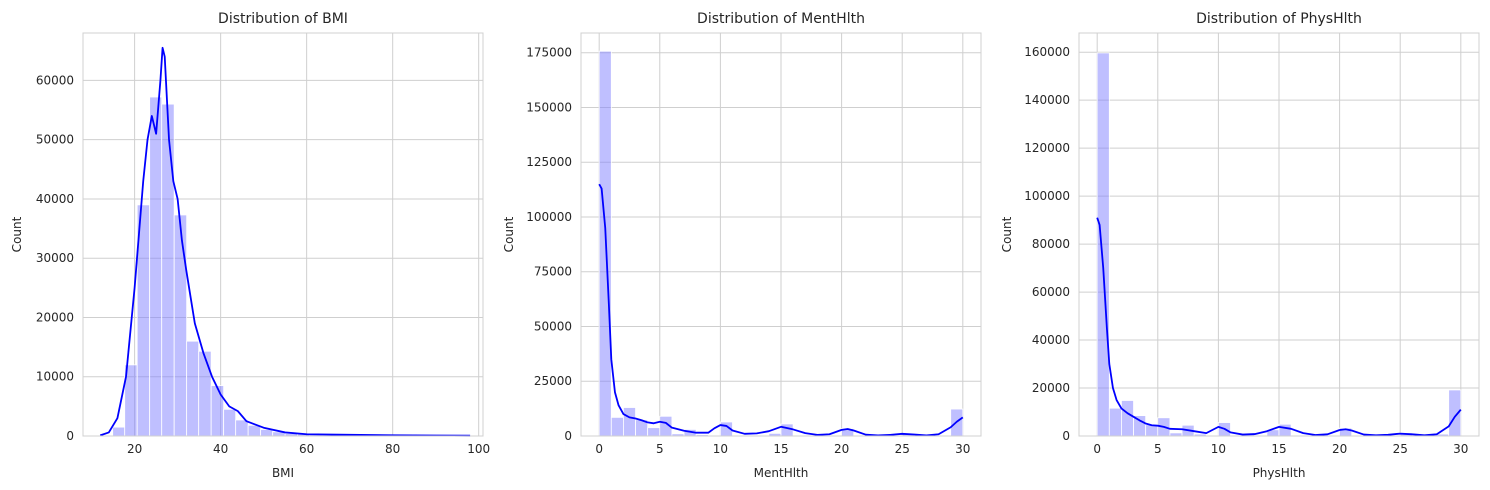  I want to click on bmi-y-ticks: 0 10000 20000 30000 40000 50000 60000, so click(55, 258).